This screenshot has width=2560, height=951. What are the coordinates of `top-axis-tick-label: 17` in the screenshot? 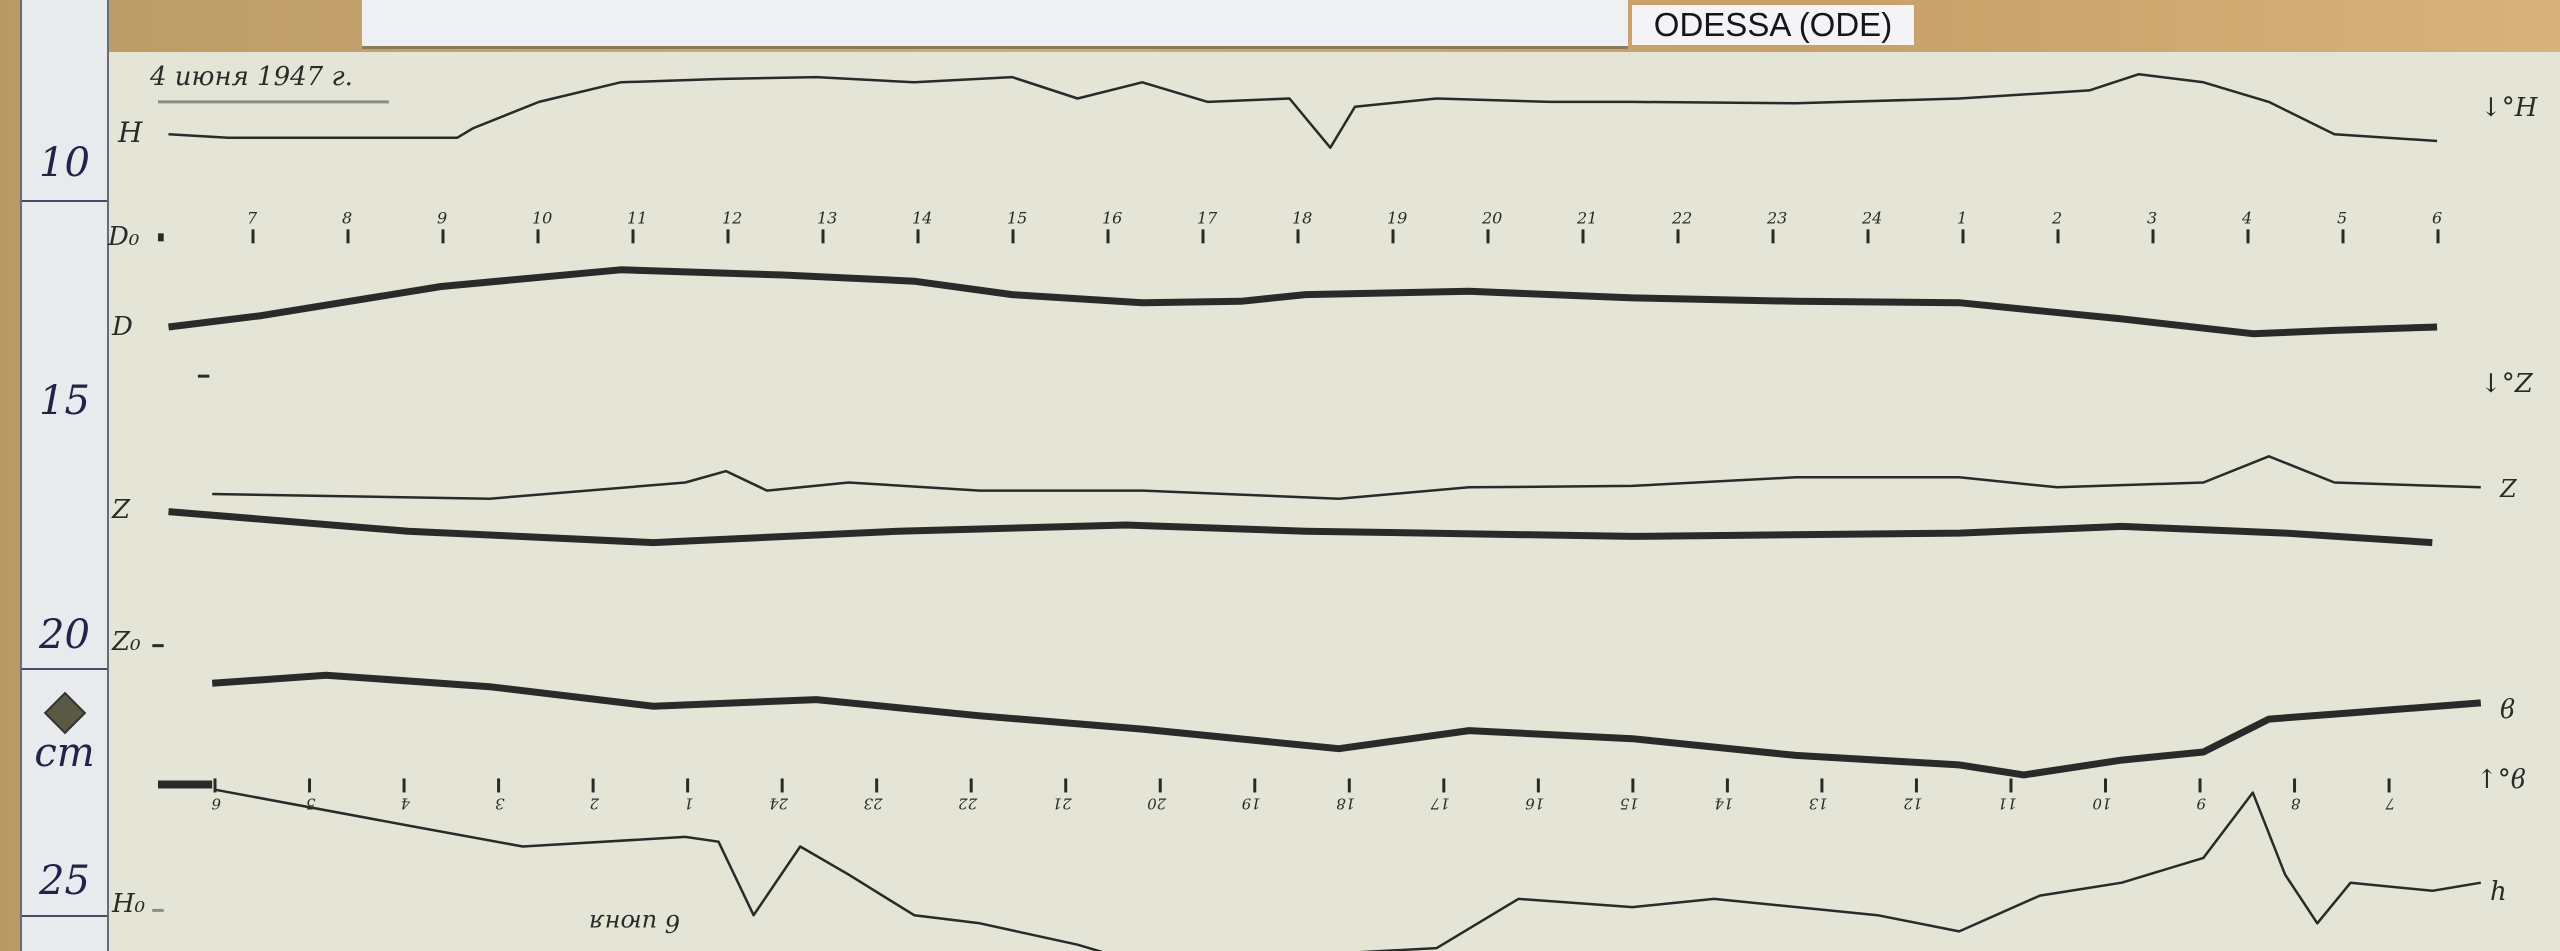 It's located at (1207, 217).